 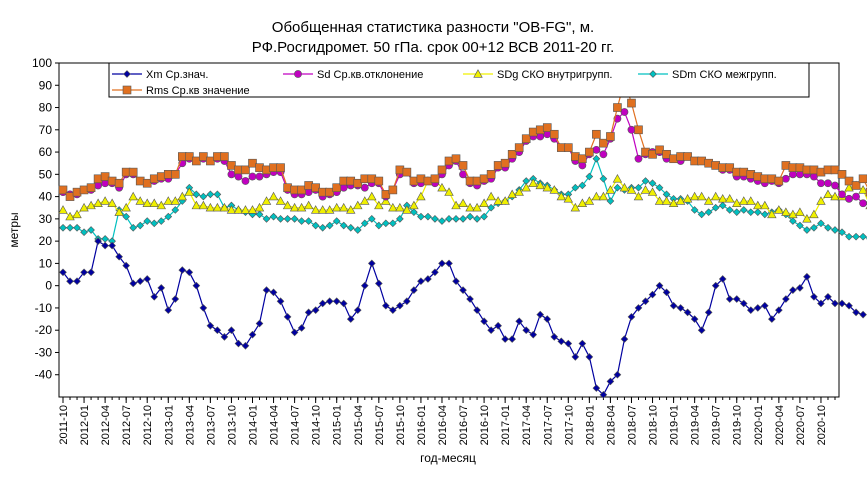 What do you see at coordinates (459, 80) in the screenshot?
I see `legend-box` at bounding box center [459, 80].